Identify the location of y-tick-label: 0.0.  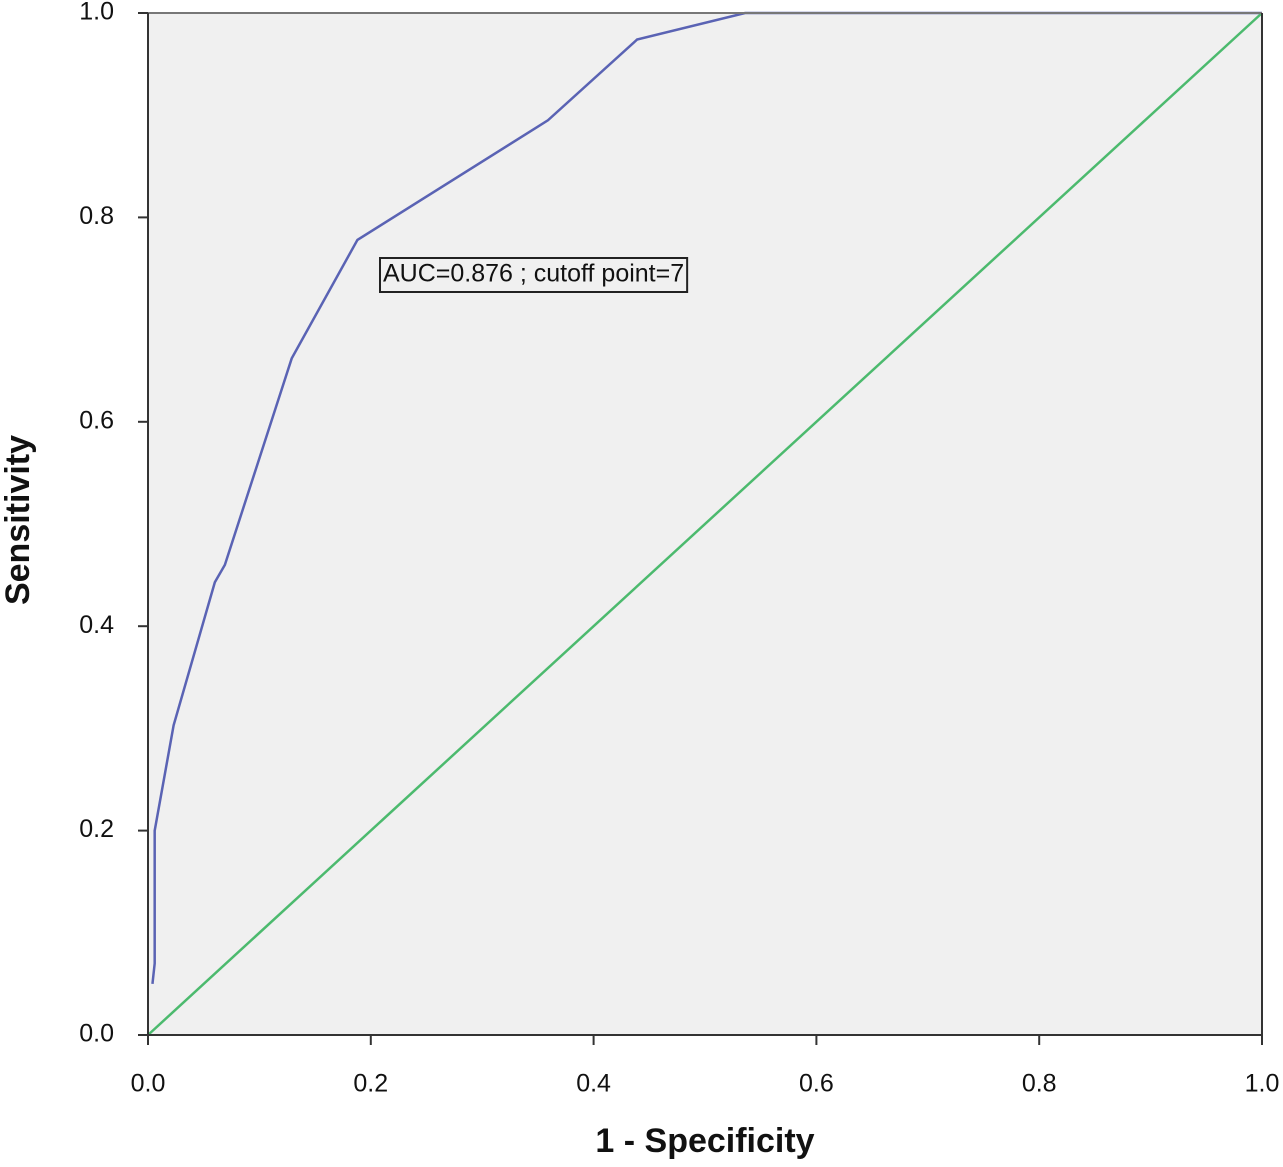
(96, 1034).